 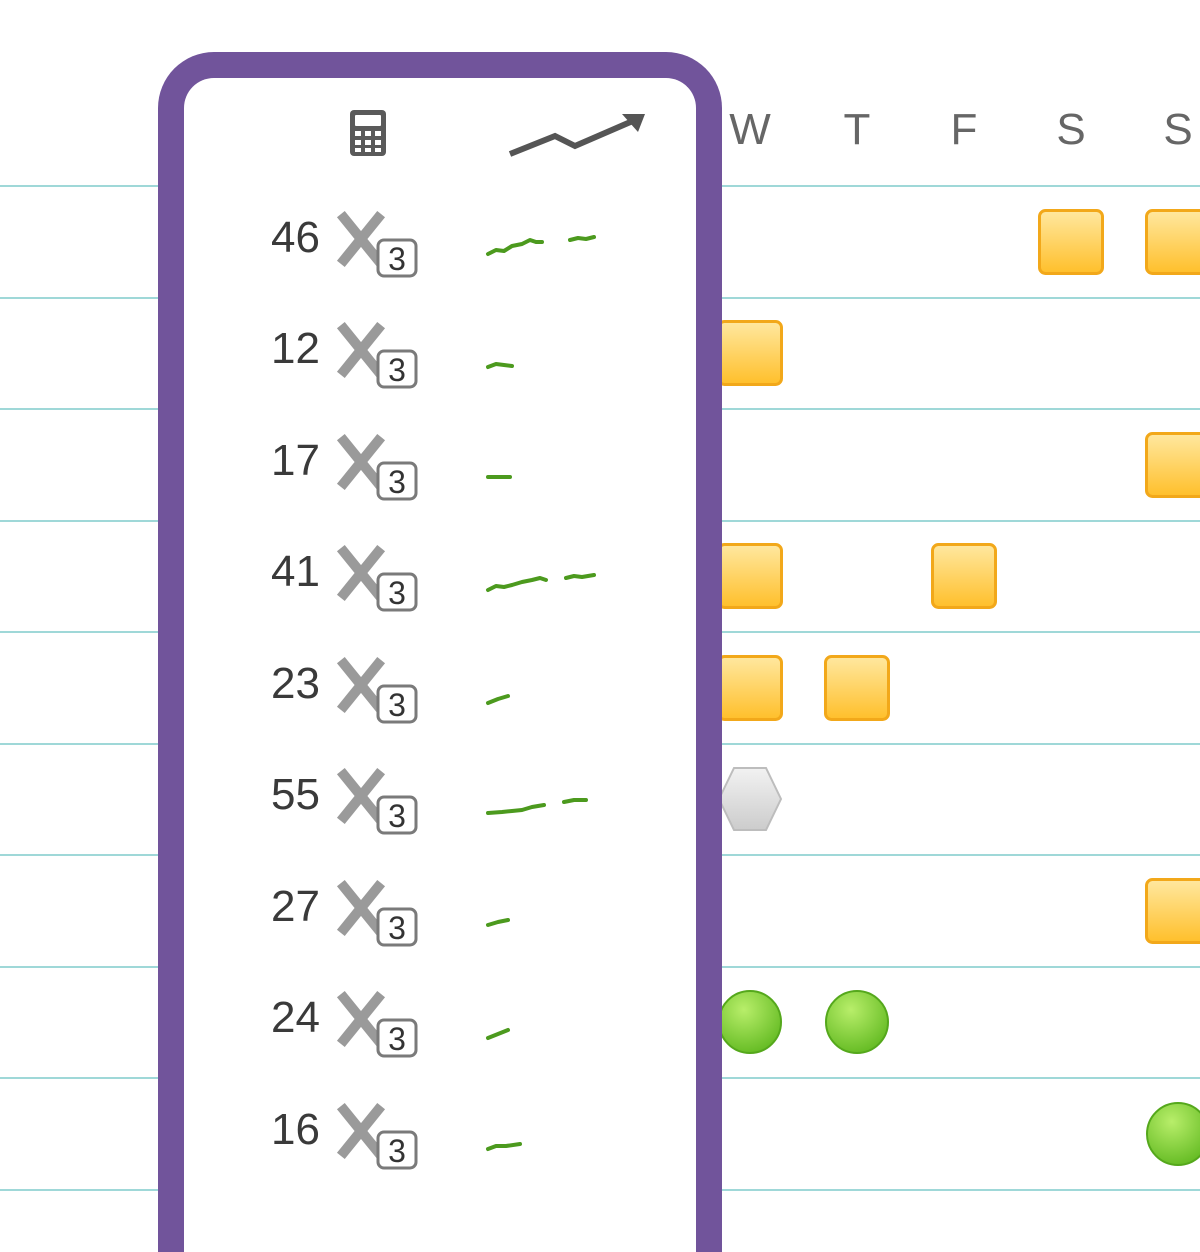 I want to click on row-count: 17, so click(x=278, y=461).